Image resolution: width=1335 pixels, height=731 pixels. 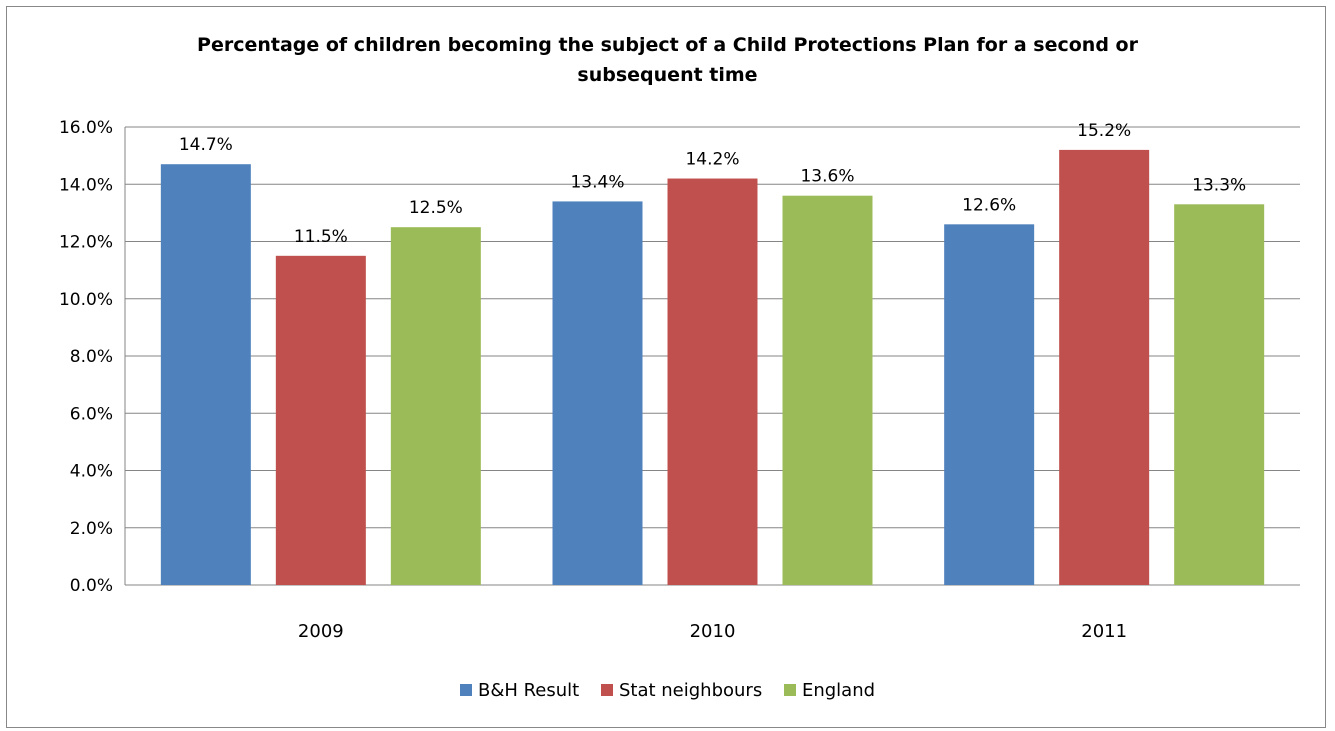 I want to click on legend-swatch-bh-result, so click(x=465, y=690).